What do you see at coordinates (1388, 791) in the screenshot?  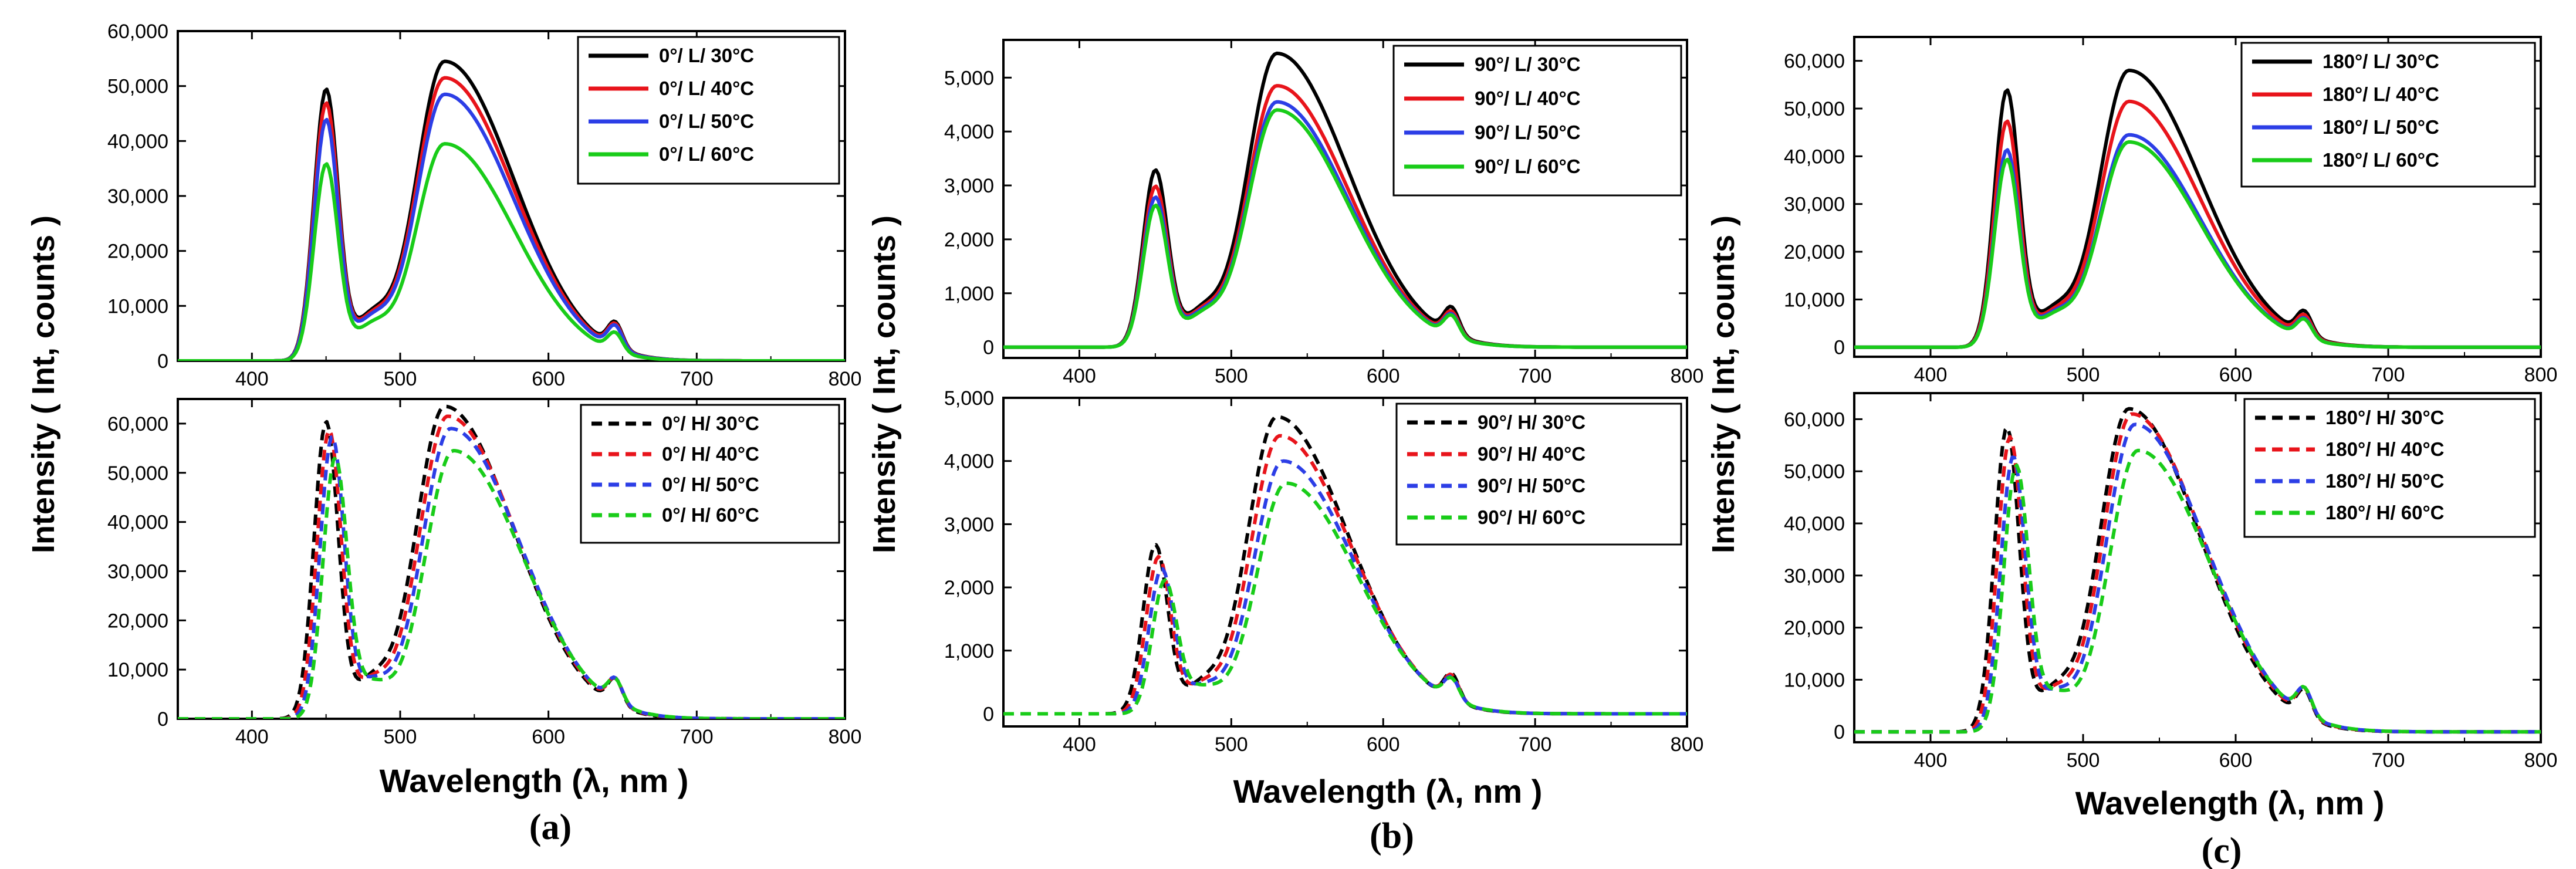 I see `x-axis-label-b: Wavelength (λ, nm )` at bounding box center [1388, 791].